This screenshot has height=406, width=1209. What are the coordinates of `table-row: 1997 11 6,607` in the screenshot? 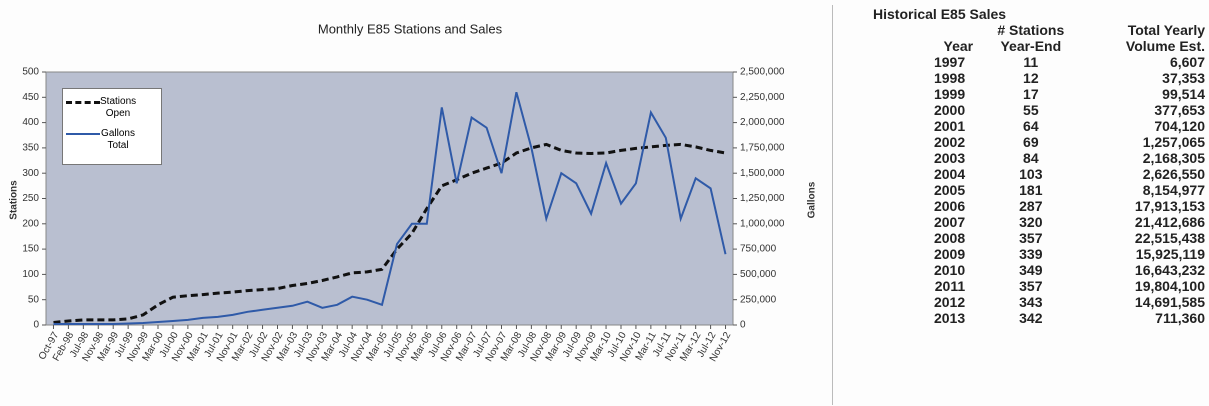 It's located at (1039, 62).